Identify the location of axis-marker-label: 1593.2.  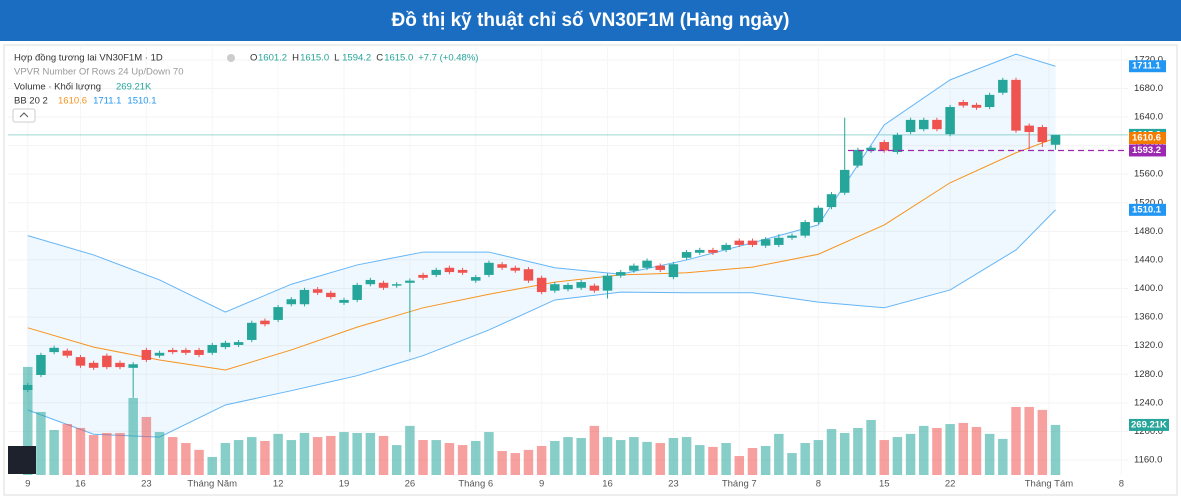
(1146, 150).